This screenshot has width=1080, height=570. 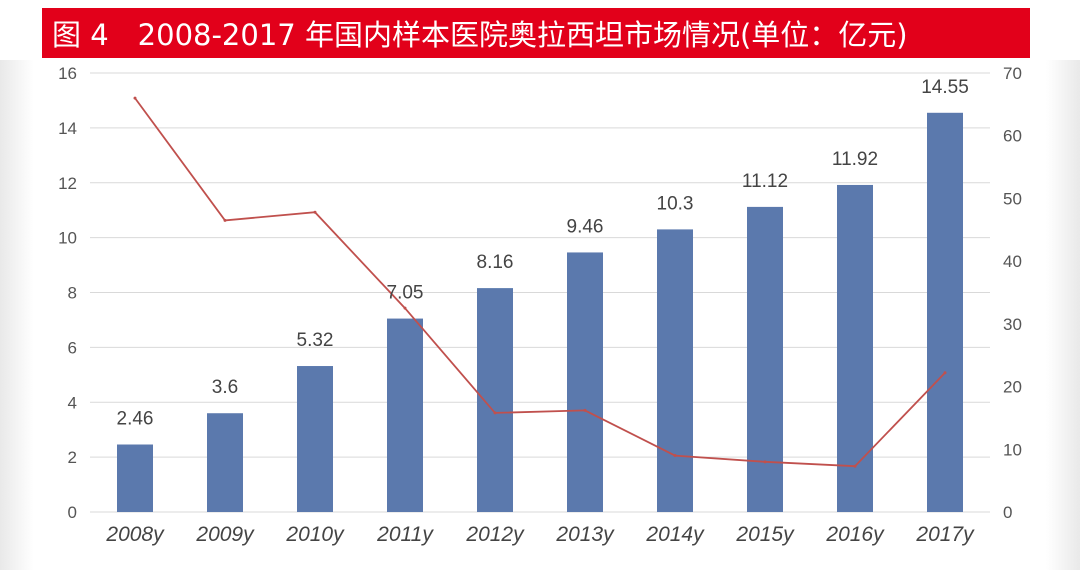 What do you see at coordinates (945, 312) in the screenshot?
I see `bar-2017y` at bounding box center [945, 312].